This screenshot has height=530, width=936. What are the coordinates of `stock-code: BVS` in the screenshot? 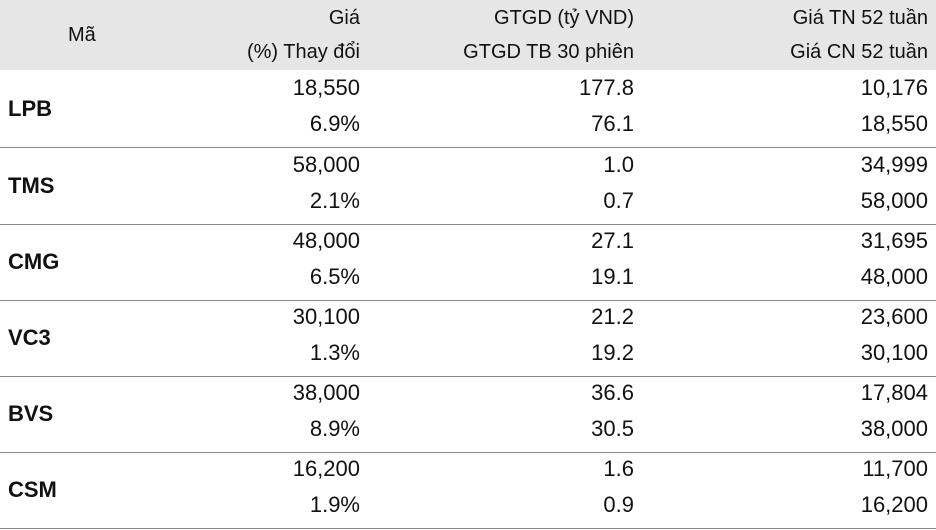 It's located at (31, 413).